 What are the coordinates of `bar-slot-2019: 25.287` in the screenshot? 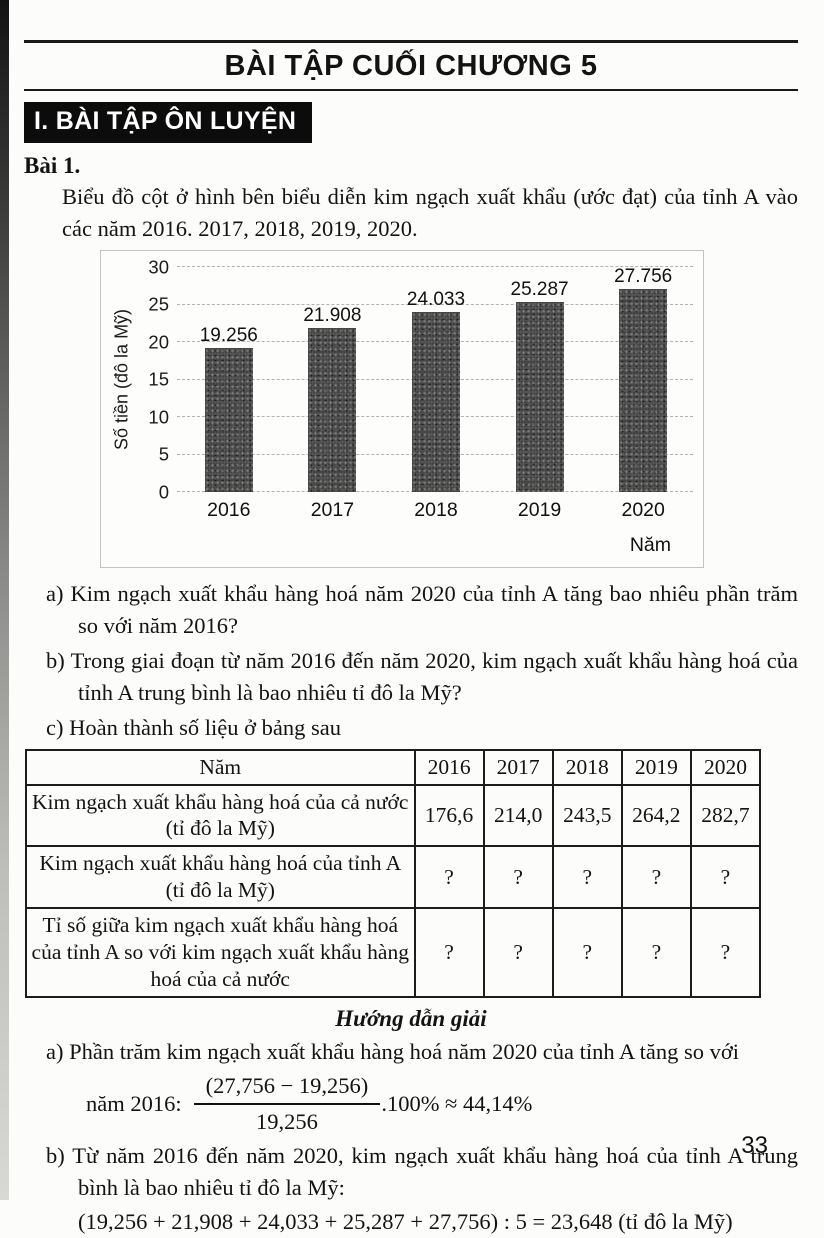 It's located at (540, 379).